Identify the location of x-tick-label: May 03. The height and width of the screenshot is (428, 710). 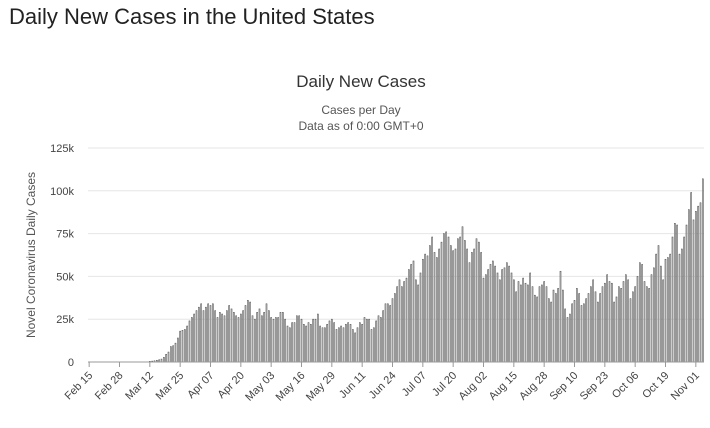
(260, 387).